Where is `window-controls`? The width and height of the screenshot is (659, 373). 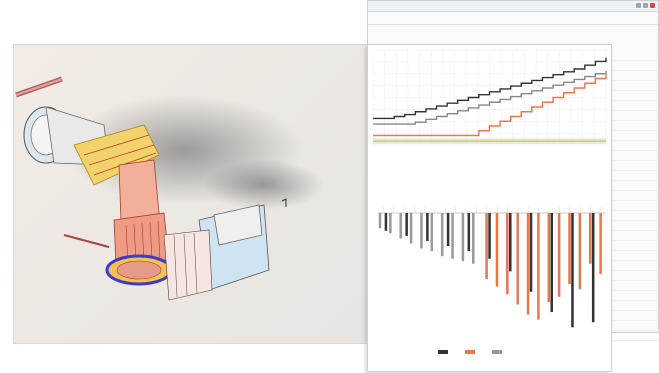
window-controls is located at coordinates (645, 5).